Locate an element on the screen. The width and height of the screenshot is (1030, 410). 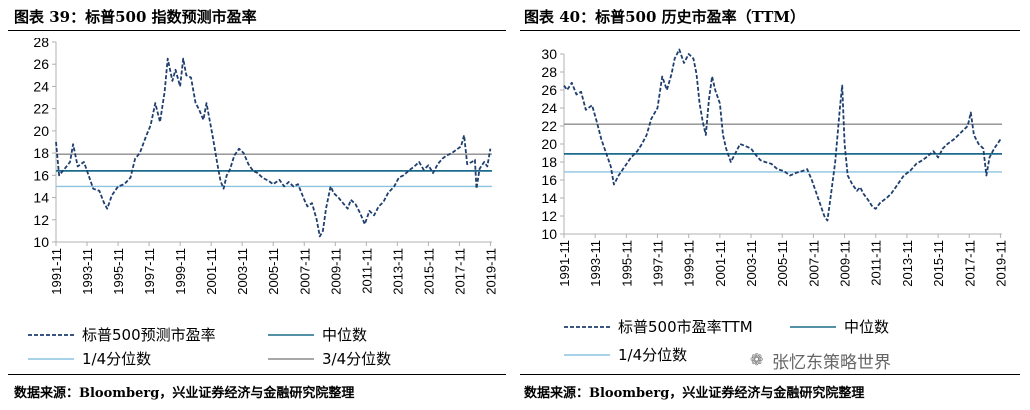
watermark-text: 张忆东策略世界 is located at coordinates (831, 363).